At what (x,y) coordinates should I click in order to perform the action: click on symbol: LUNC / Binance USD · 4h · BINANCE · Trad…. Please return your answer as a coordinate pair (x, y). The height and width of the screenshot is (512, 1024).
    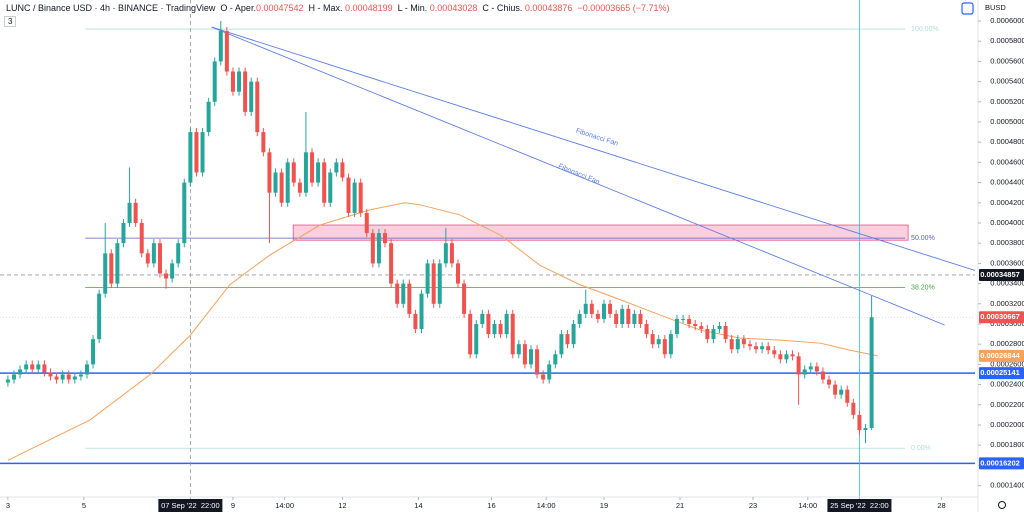
    Looking at the image, I should click on (111, 8).